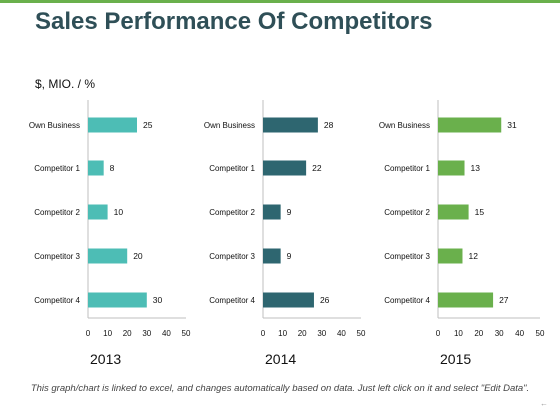  I want to click on year-label: 2014, so click(280, 359).